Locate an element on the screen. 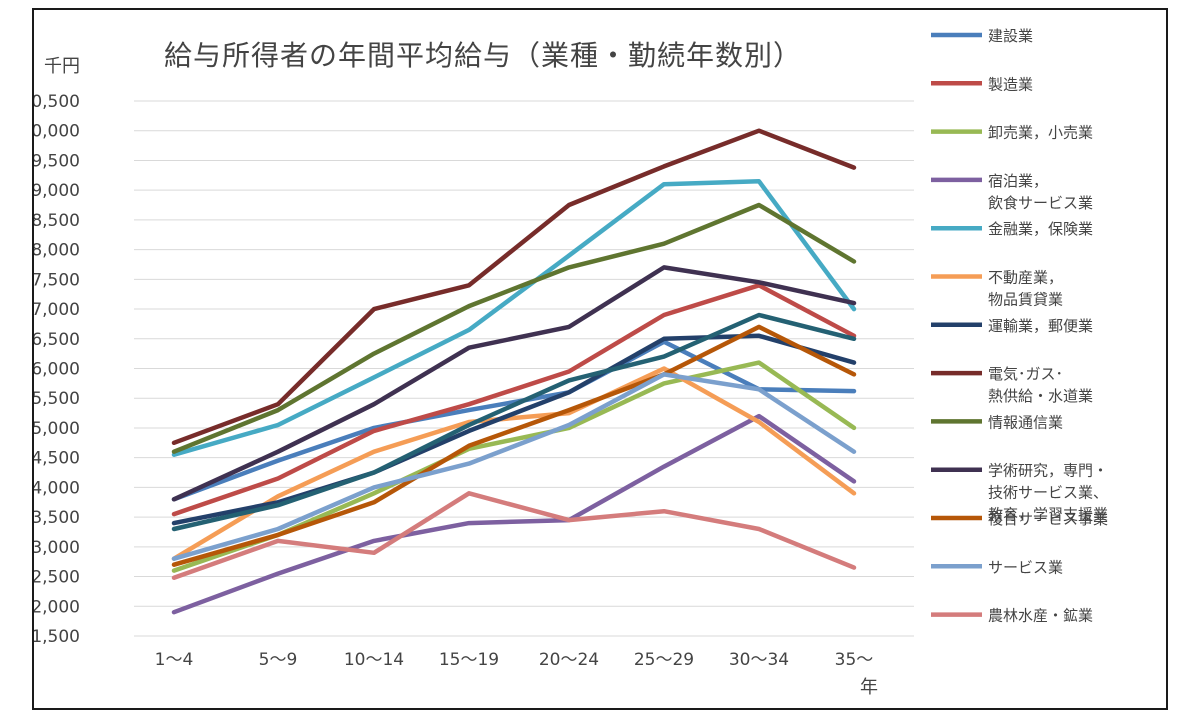 This screenshot has height=720, width=1200. series-line is located at coordinates (514, 535).